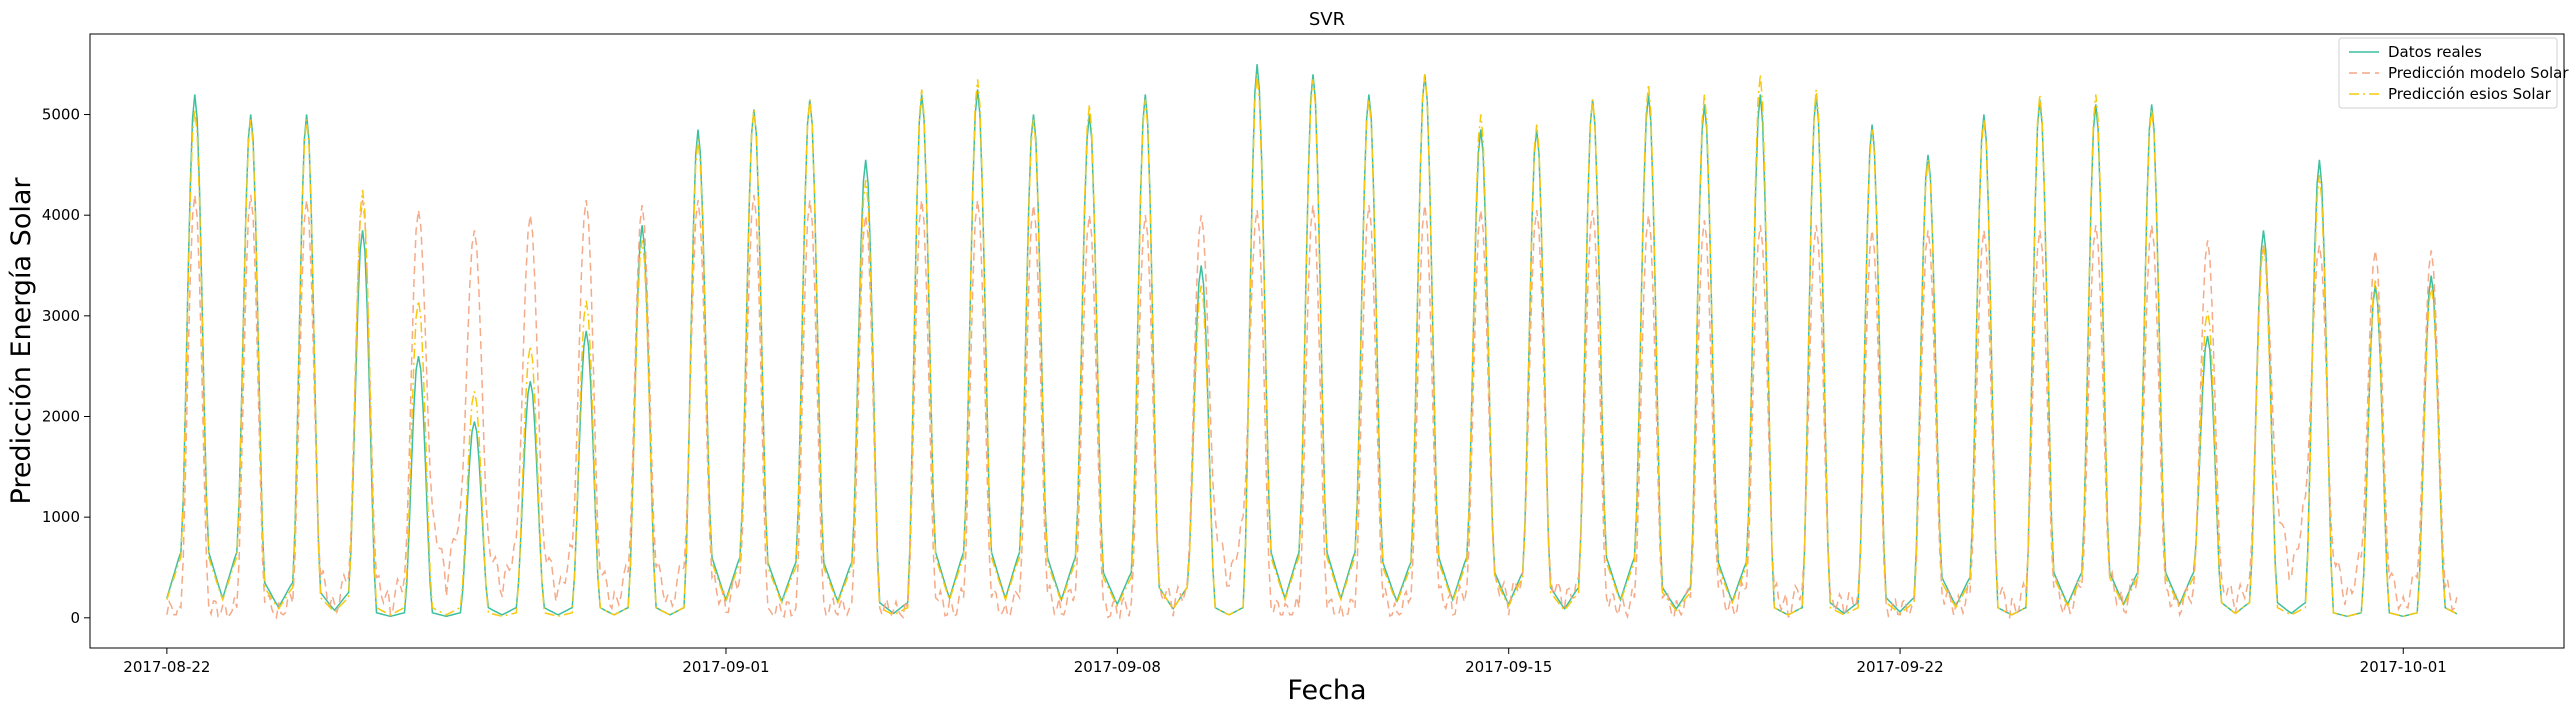  I want to click on chart-title: SVR, so click(1327, 19).